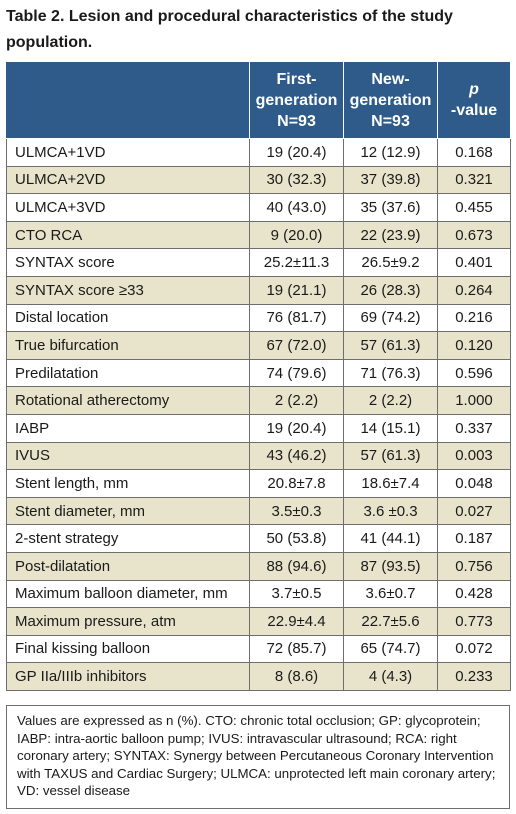 This screenshot has width=516, height=814. I want to click on new-generation-value: 37 (39.8), so click(390, 180).